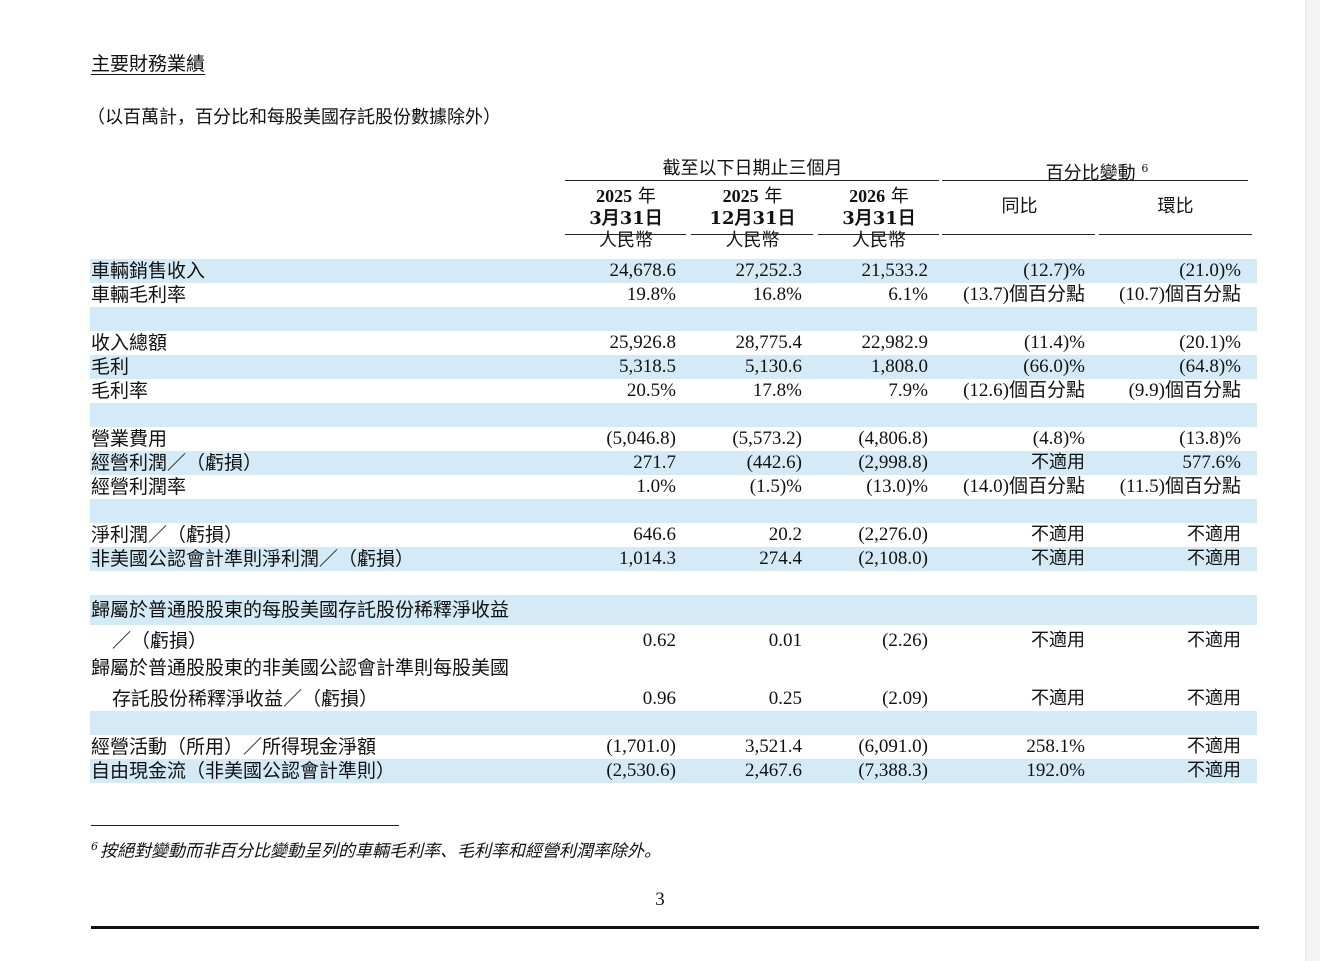 This screenshot has width=1320, height=961. Describe the element at coordinates (129, 343) in the screenshot. I see `row-label: 收入總額` at that location.